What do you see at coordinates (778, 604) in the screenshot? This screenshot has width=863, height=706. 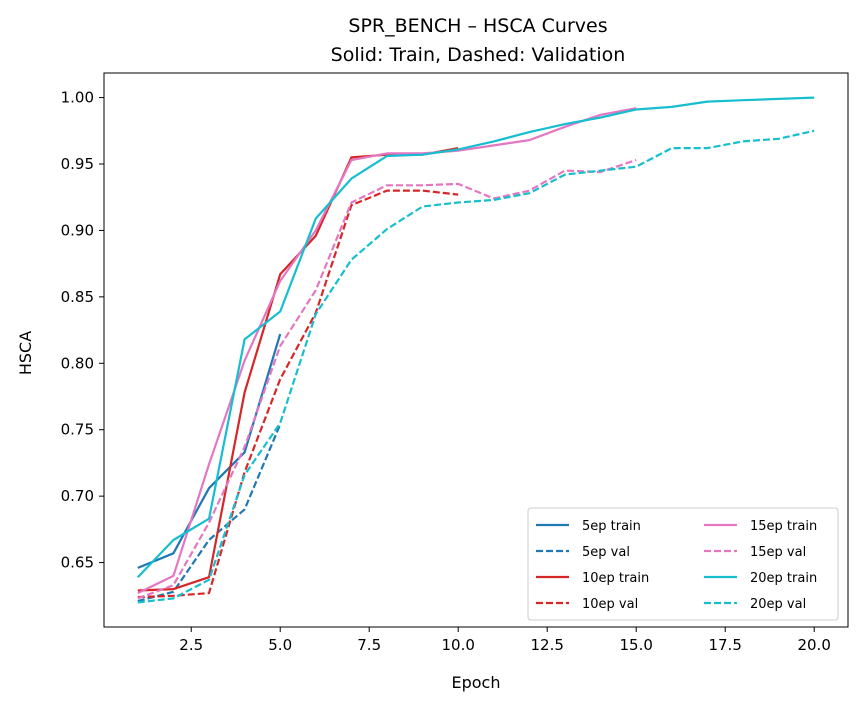 I see `legend-label-7: 20ep val` at bounding box center [778, 604].